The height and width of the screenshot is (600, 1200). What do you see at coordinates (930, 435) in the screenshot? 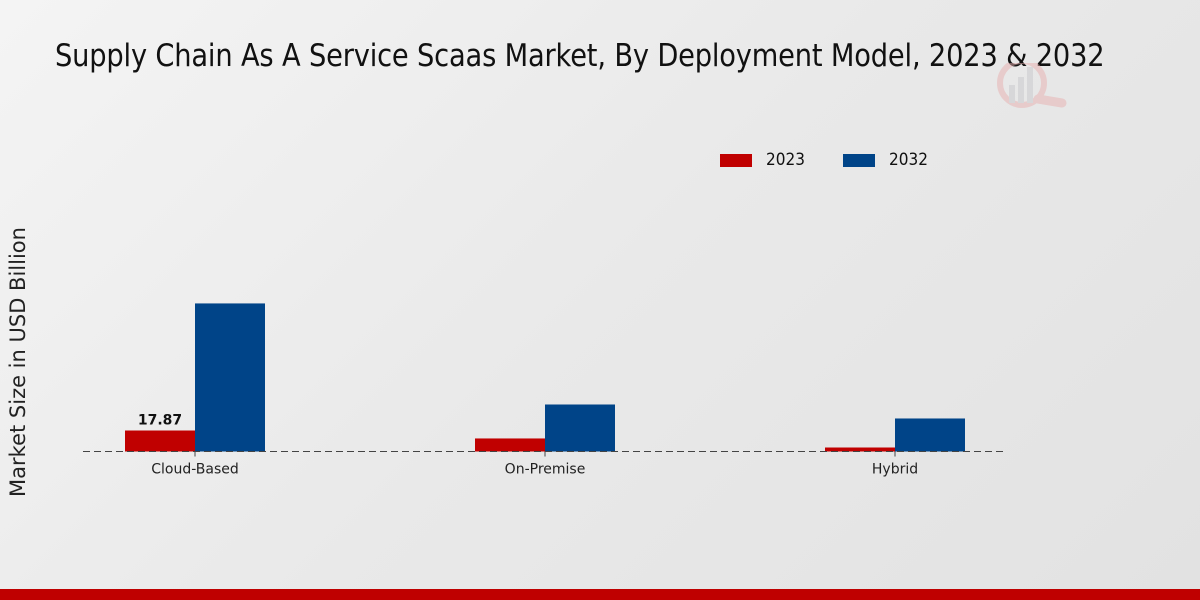
I see `bar-hybrid-2032` at bounding box center [930, 435].